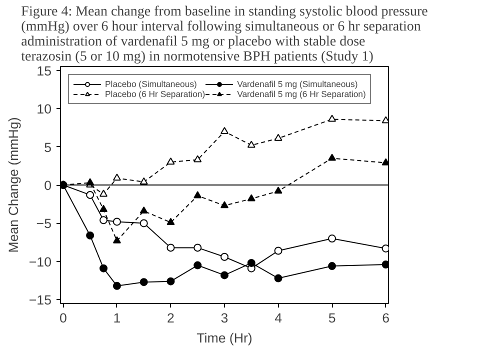 This screenshot has height=348, width=480. I want to click on y-tick-label: −10, so click(40, 262).